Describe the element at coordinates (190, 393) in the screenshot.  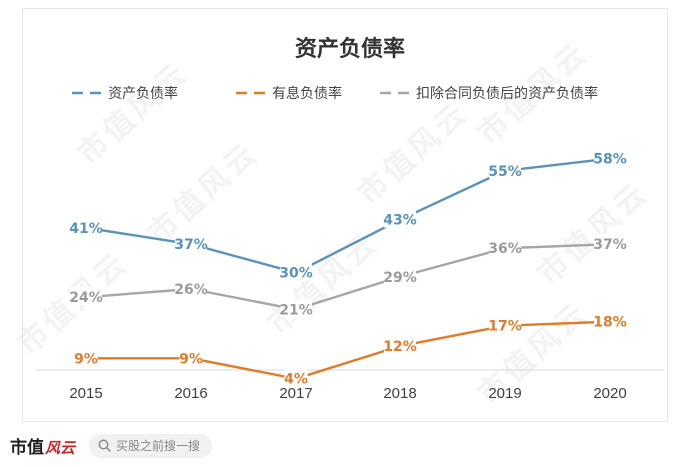
I see `x-tick-label: 2016` at that location.